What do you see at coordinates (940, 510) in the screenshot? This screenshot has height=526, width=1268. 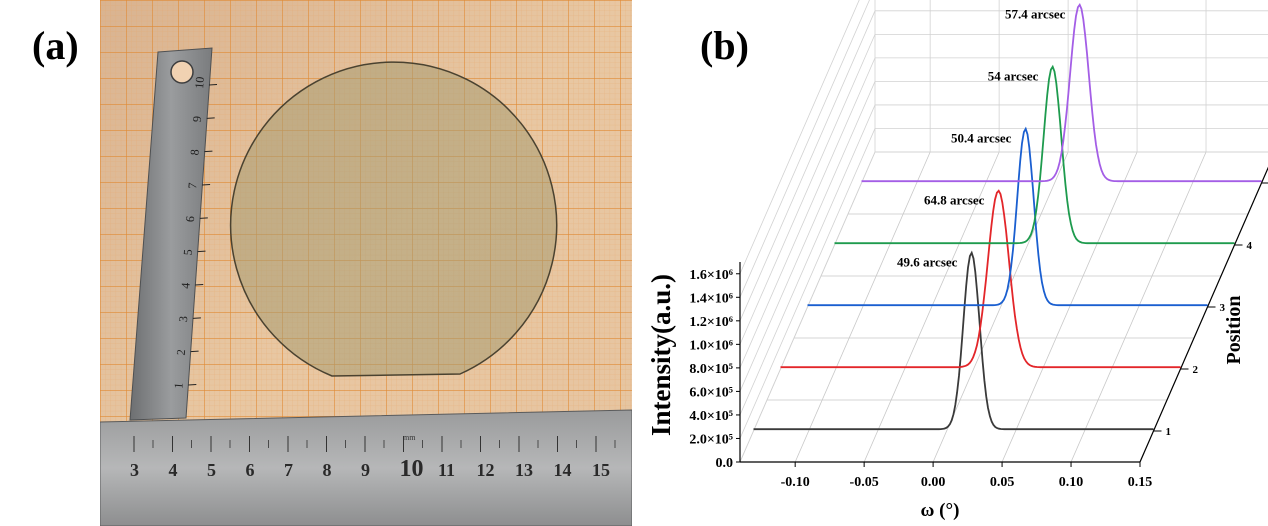 I see `x-axis-title: ω (°)` at bounding box center [940, 510].